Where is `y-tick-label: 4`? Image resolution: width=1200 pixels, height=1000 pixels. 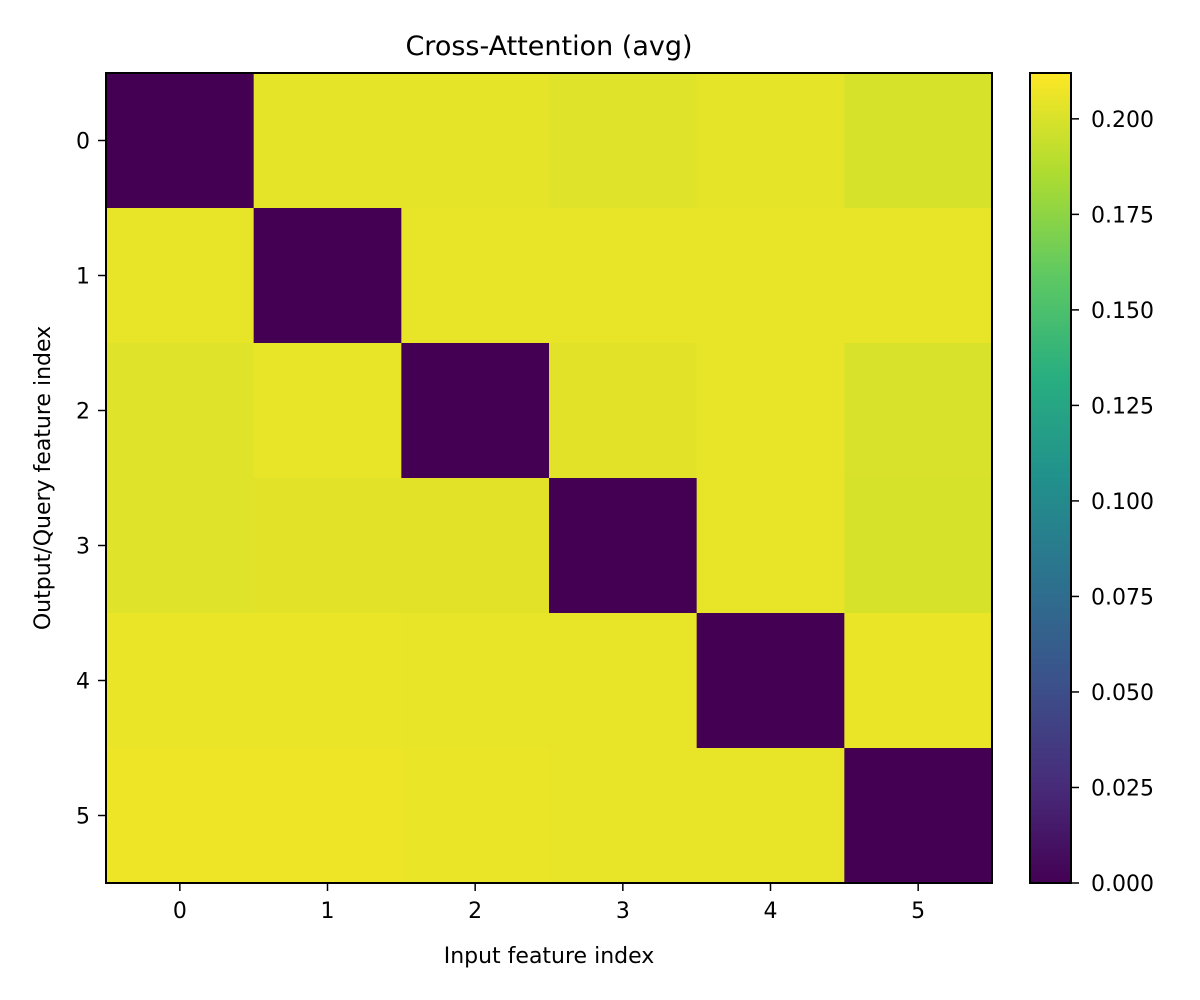
y-tick-label: 4 is located at coordinates (83, 682).